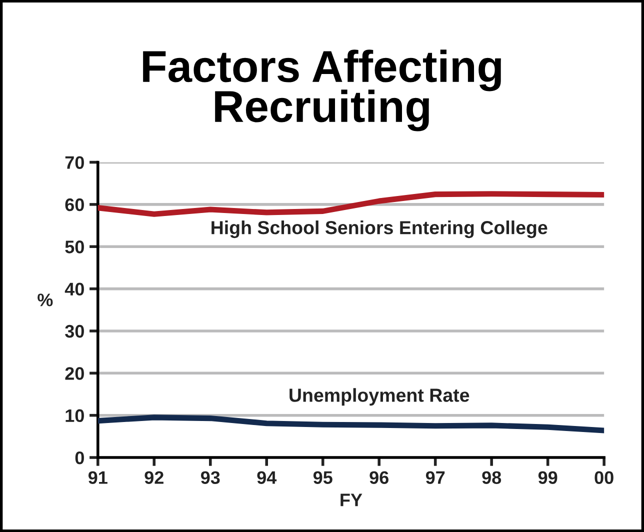  What do you see at coordinates (604, 477) in the screenshot?
I see `x-tick-label: 00` at bounding box center [604, 477].